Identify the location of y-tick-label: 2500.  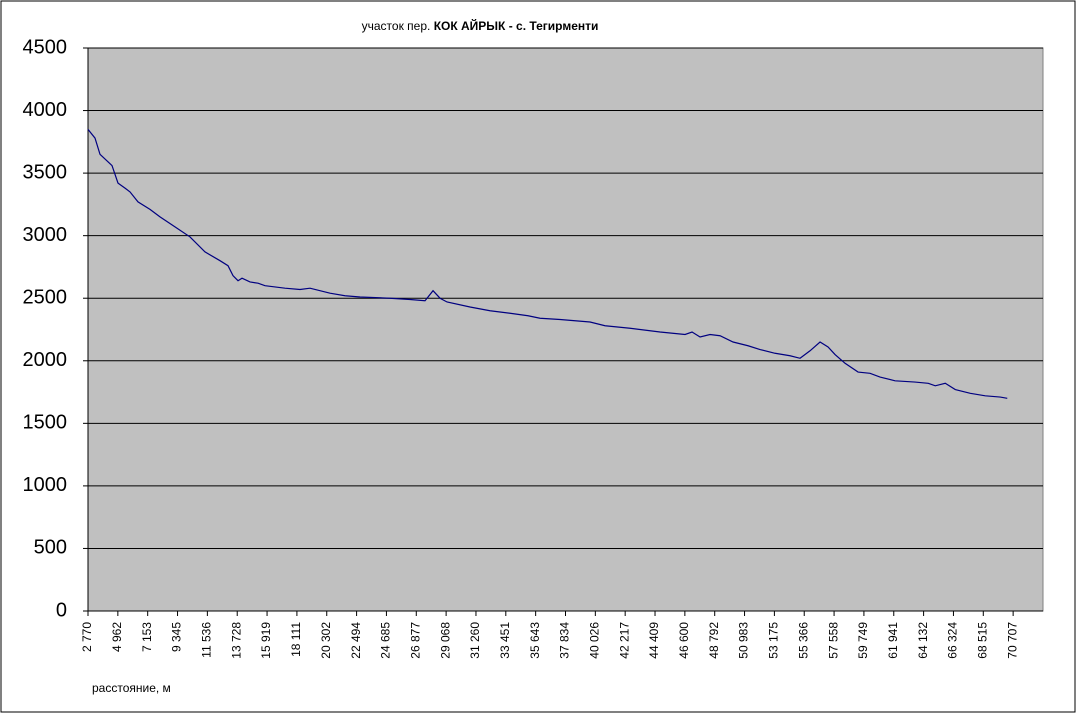
(45, 298).